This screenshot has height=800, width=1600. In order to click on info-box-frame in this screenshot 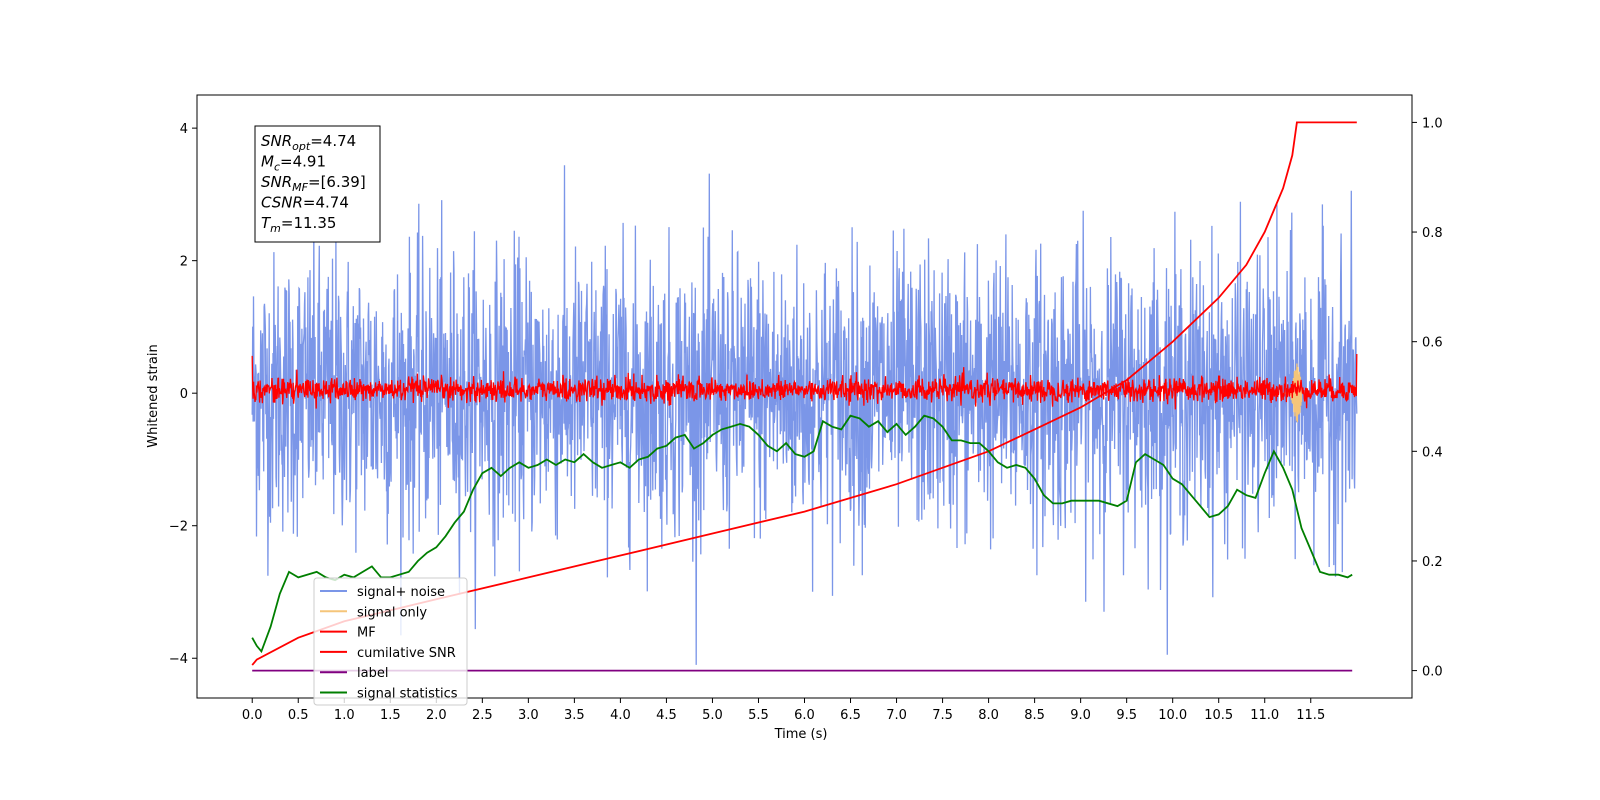, I will do `click(317, 184)`.